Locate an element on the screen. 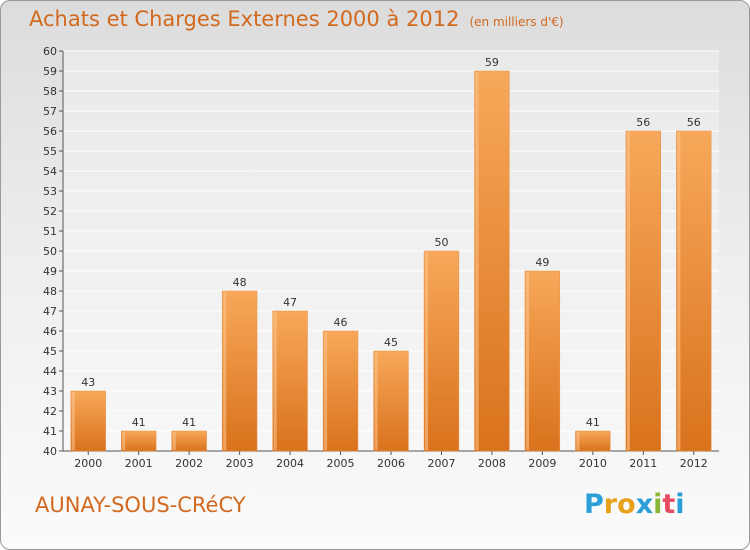 The height and width of the screenshot is (550, 750). y-tick-label: 47 is located at coordinates (50, 311).